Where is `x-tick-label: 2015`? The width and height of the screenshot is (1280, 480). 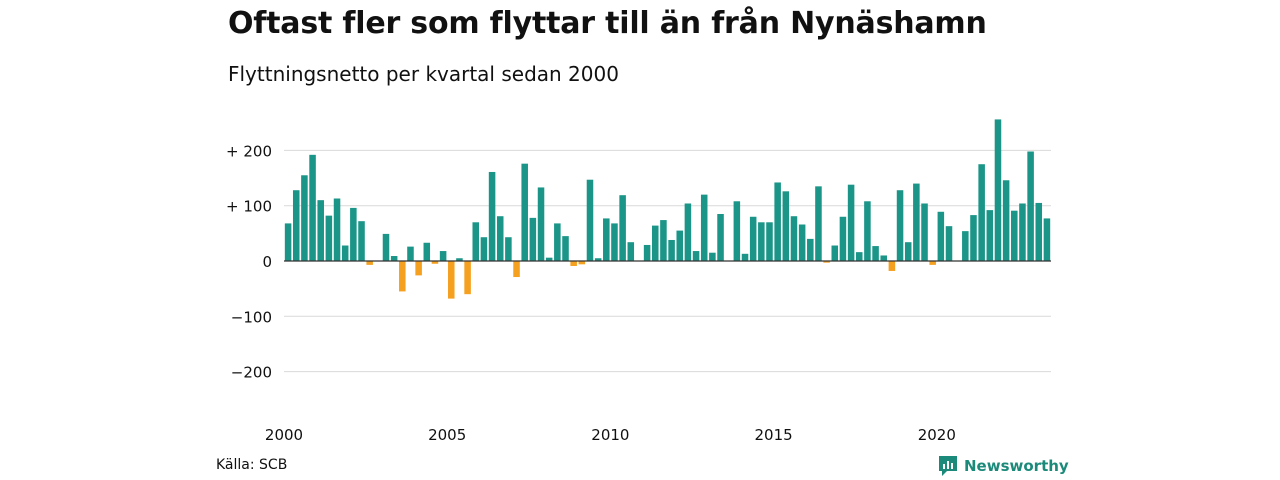
x-tick-label: 2015 is located at coordinates (774, 435).